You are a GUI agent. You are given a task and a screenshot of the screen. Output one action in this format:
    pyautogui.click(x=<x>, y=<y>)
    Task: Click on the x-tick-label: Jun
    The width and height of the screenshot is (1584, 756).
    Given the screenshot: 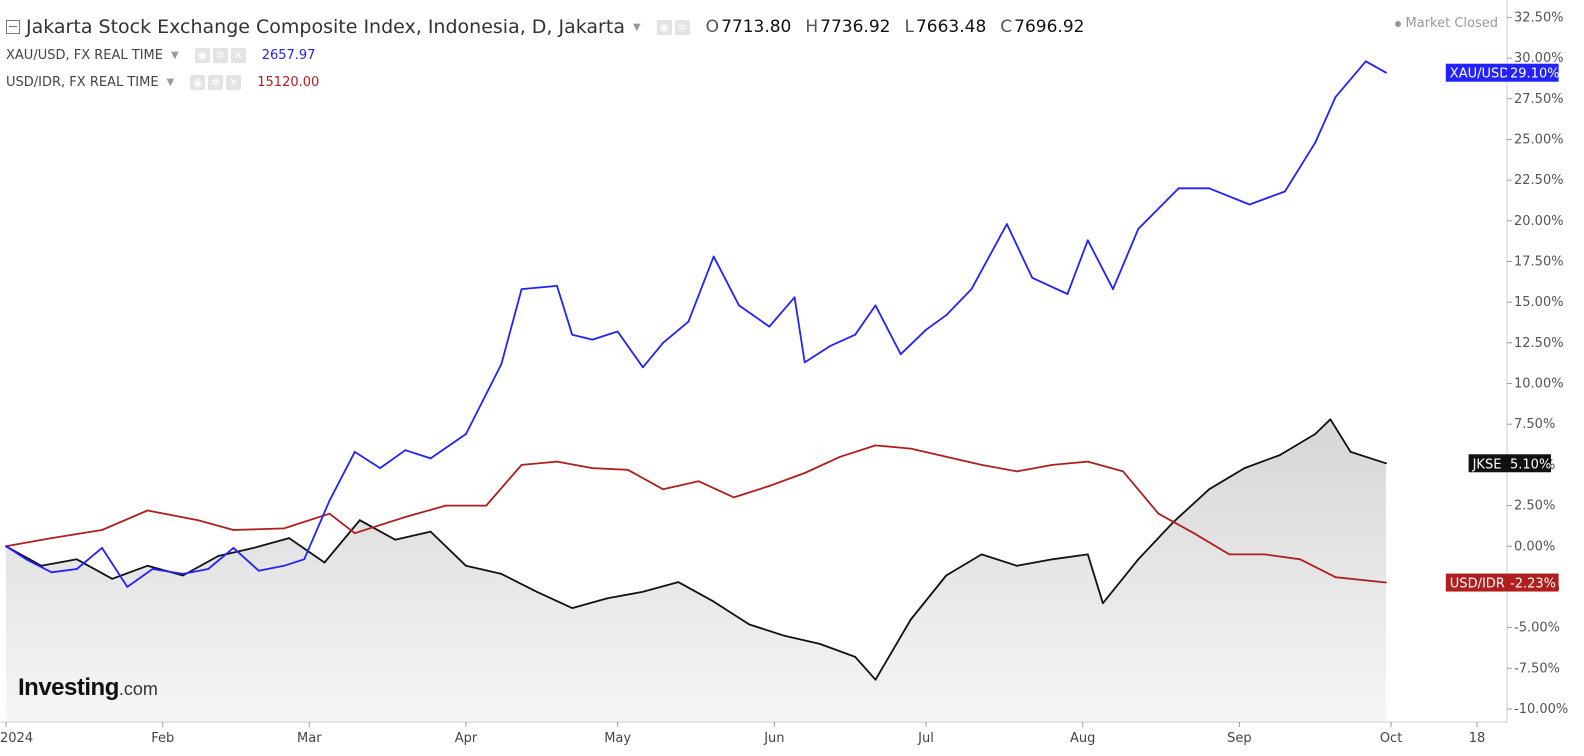 What is the action you would take?
    pyautogui.click(x=773, y=738)
    